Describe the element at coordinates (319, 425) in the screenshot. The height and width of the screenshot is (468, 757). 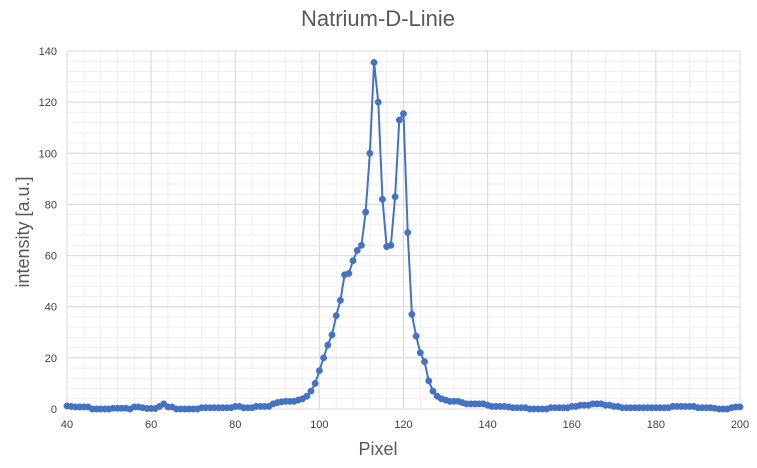
I see `x-tick-label: 100` at that location.